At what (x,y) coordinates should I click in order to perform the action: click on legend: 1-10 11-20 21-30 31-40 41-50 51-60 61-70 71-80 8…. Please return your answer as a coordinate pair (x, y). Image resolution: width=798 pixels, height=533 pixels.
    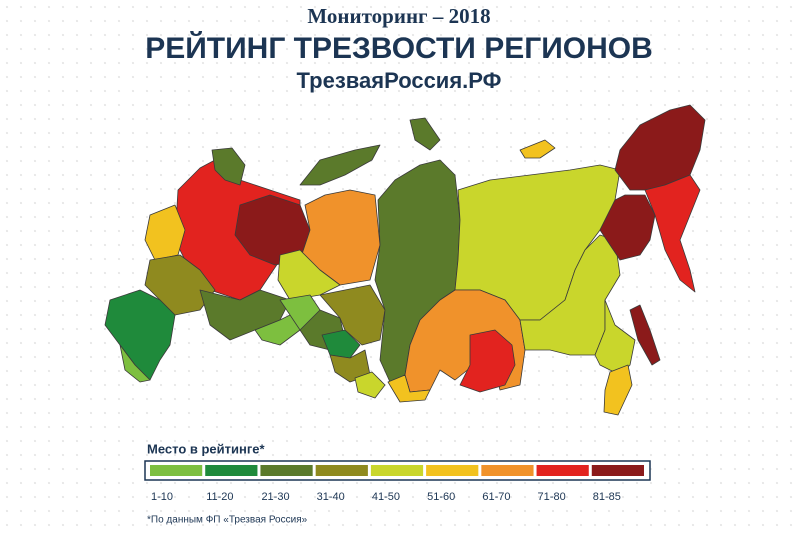
    Looking at the image, I should click on (397, 484).